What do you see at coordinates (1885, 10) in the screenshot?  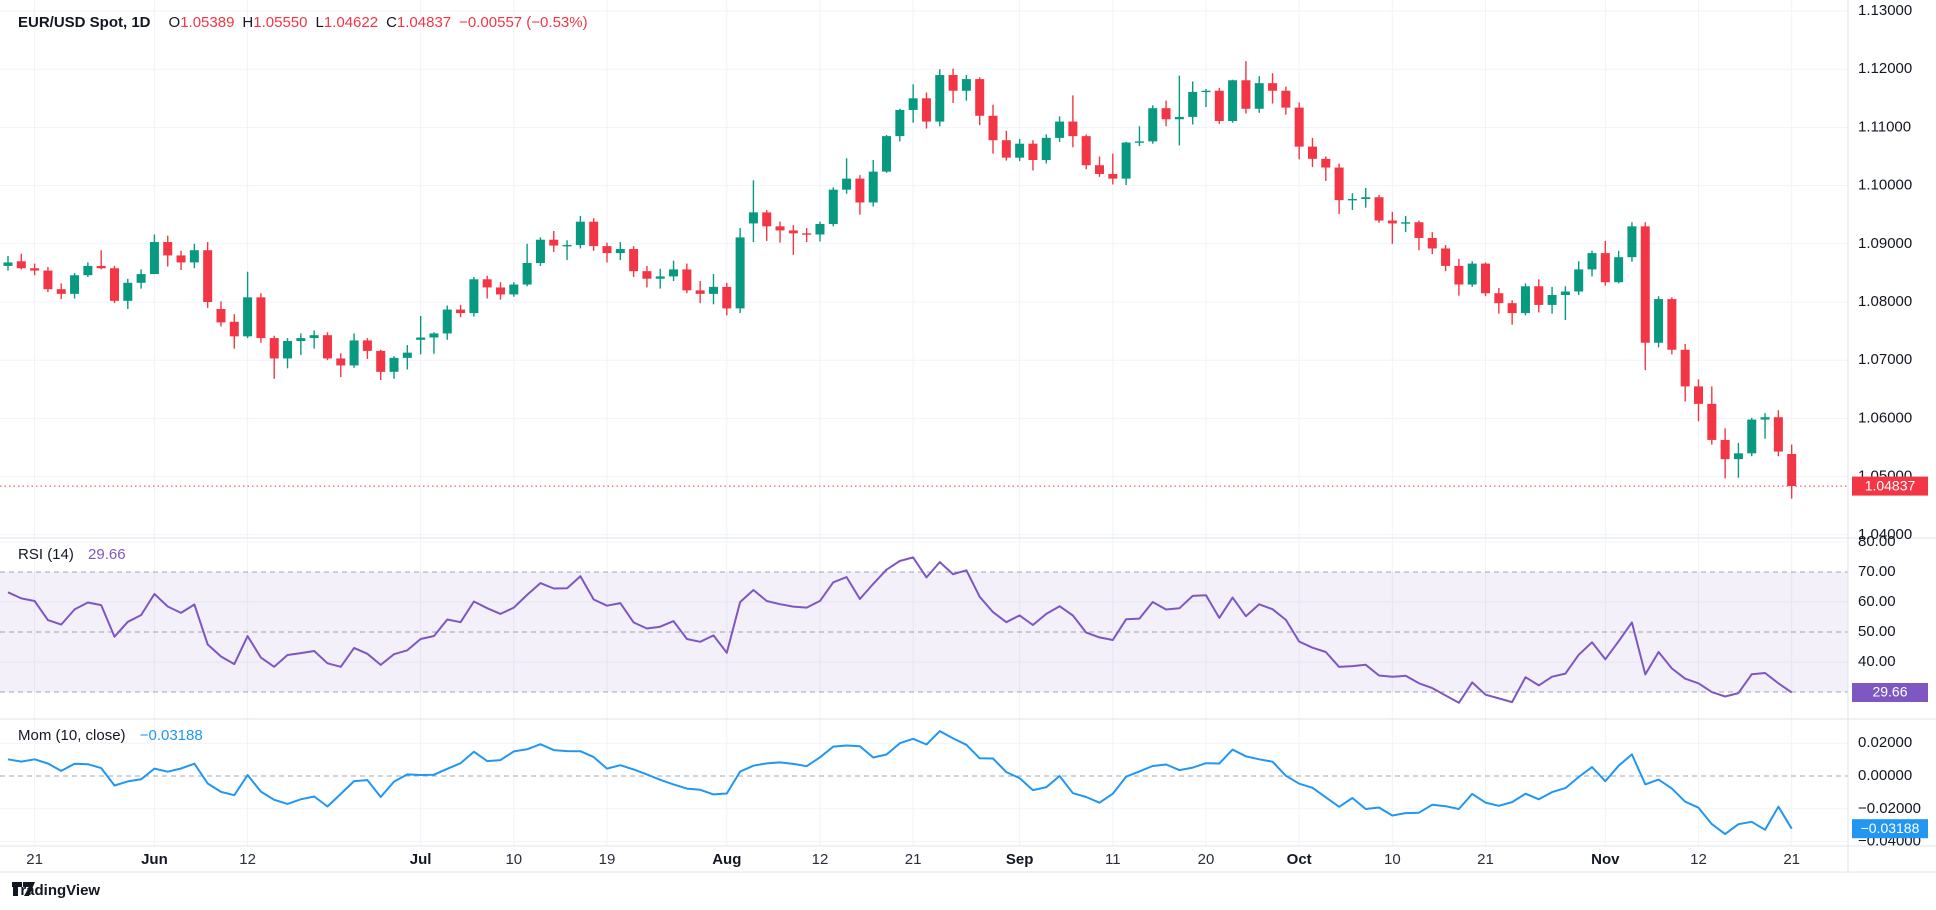 I see `svg-text: 1.13000` at bounding box center [1885, 10].